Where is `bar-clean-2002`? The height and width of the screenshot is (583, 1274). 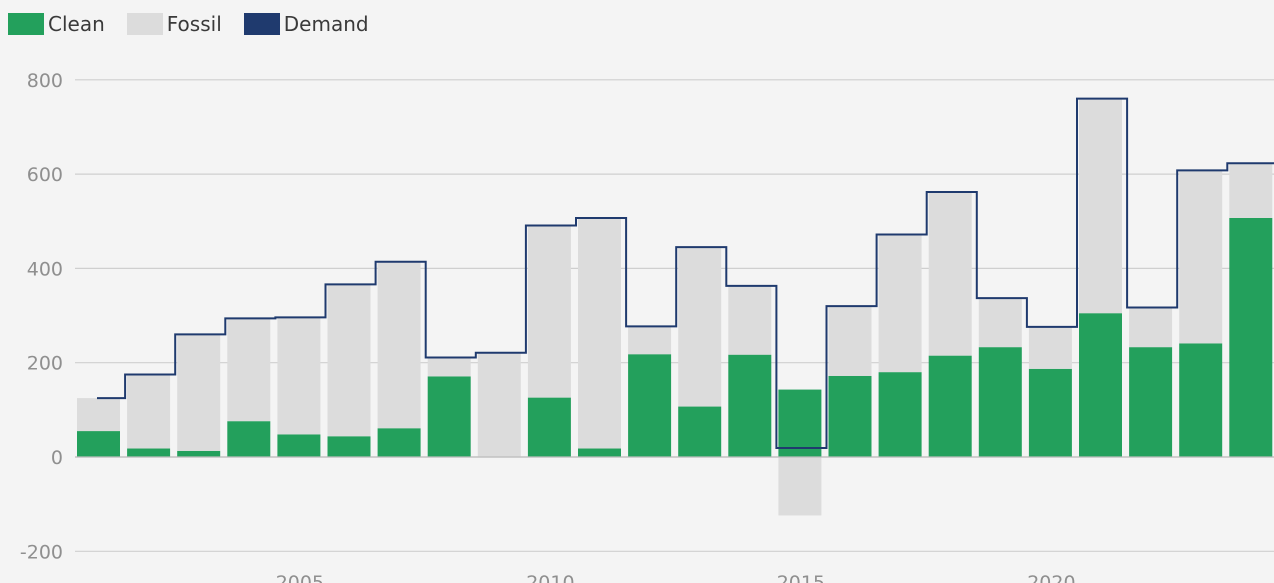
bar-clean-2002 is located at coordinates (149, 452).